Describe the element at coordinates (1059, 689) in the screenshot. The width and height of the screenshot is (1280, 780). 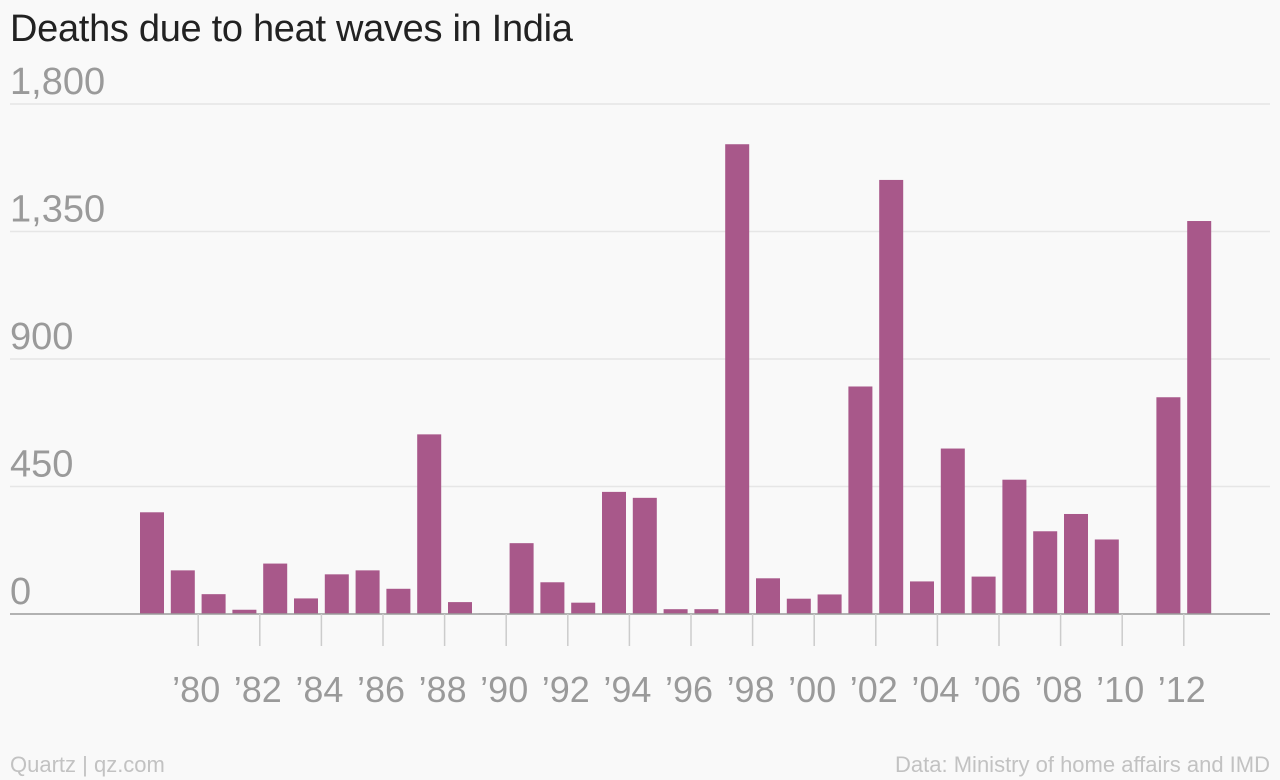
I see `x-tick-label: ’08` at that location.